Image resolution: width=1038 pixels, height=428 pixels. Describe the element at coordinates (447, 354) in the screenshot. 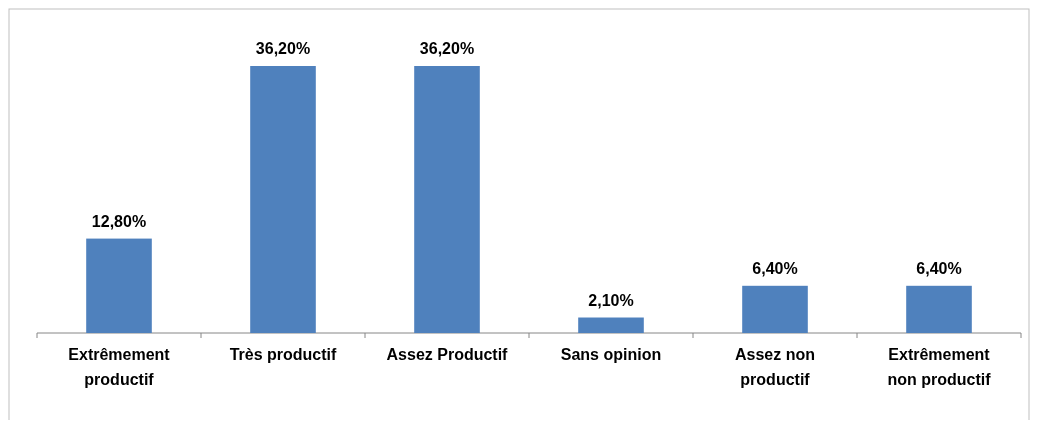

I see `x-tick-label: Assez Productif` at that location.